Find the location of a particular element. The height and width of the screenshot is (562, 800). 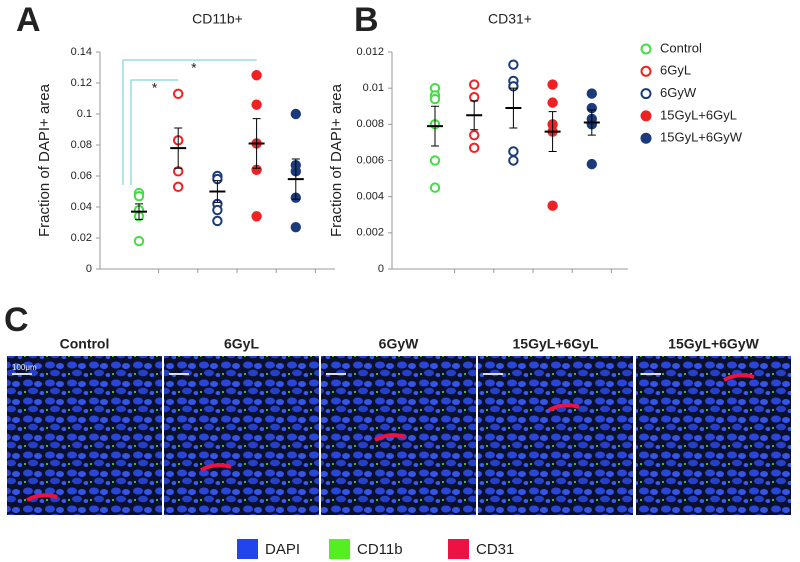

legend-label: CD11b is located at coordinates (380, 549).